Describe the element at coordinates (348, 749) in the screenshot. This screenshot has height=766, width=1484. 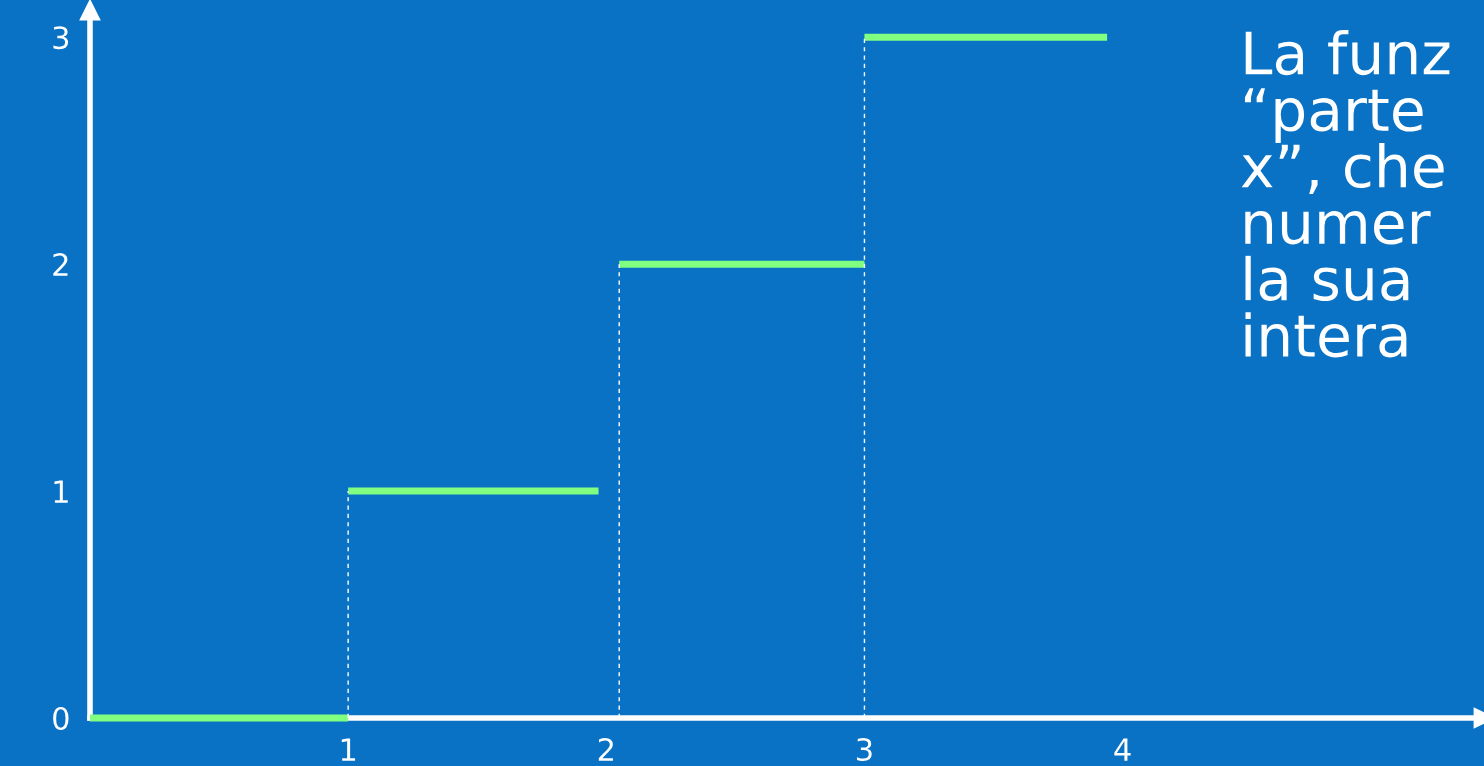
I see `x-tick-label: 1` at that location.